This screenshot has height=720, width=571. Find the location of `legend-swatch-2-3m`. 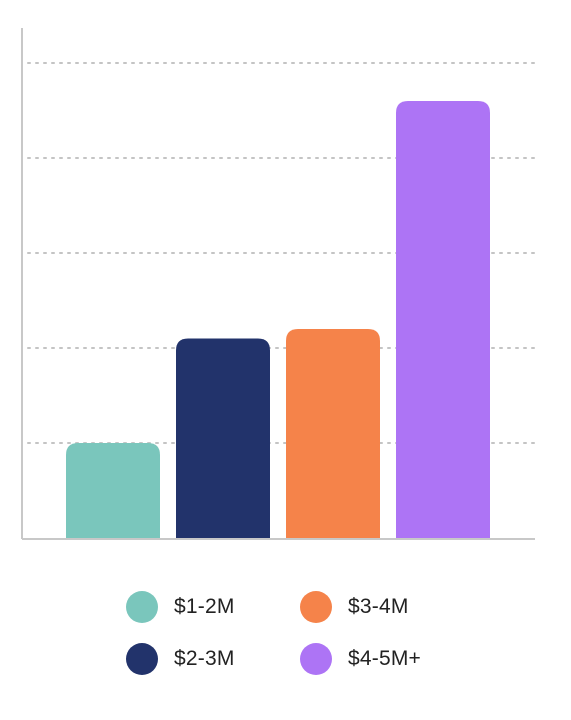

legend-swatch-2-3m is located at coordinates (142, 659).